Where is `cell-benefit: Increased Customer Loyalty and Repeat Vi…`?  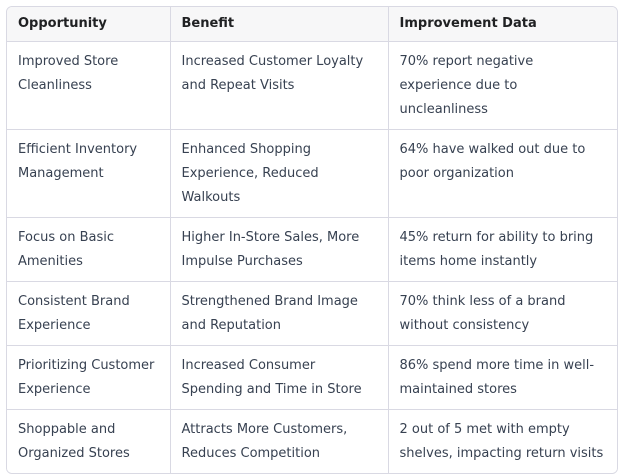
cell-benefit: Increased Customer Loyalty and Repeat Vi… is located at coordinates (279, 85).